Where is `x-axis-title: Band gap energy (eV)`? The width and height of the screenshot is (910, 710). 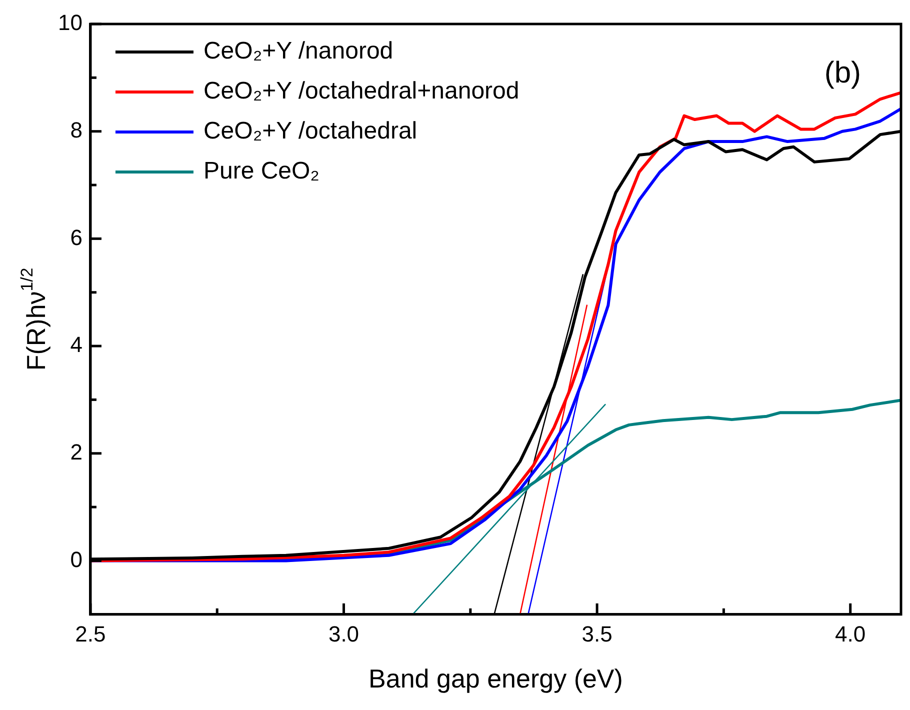
x-axis-title: Band gap energy (eV) is located at coordinates (495, 679).